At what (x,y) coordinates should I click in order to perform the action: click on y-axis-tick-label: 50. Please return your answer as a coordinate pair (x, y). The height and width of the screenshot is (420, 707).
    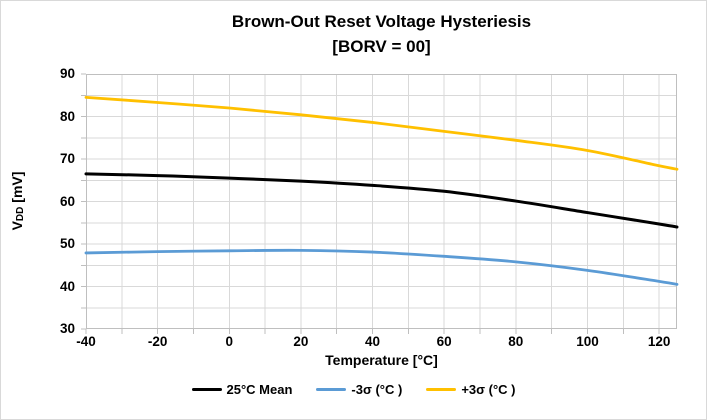
    Looking at the image, I should click on (67, 243).